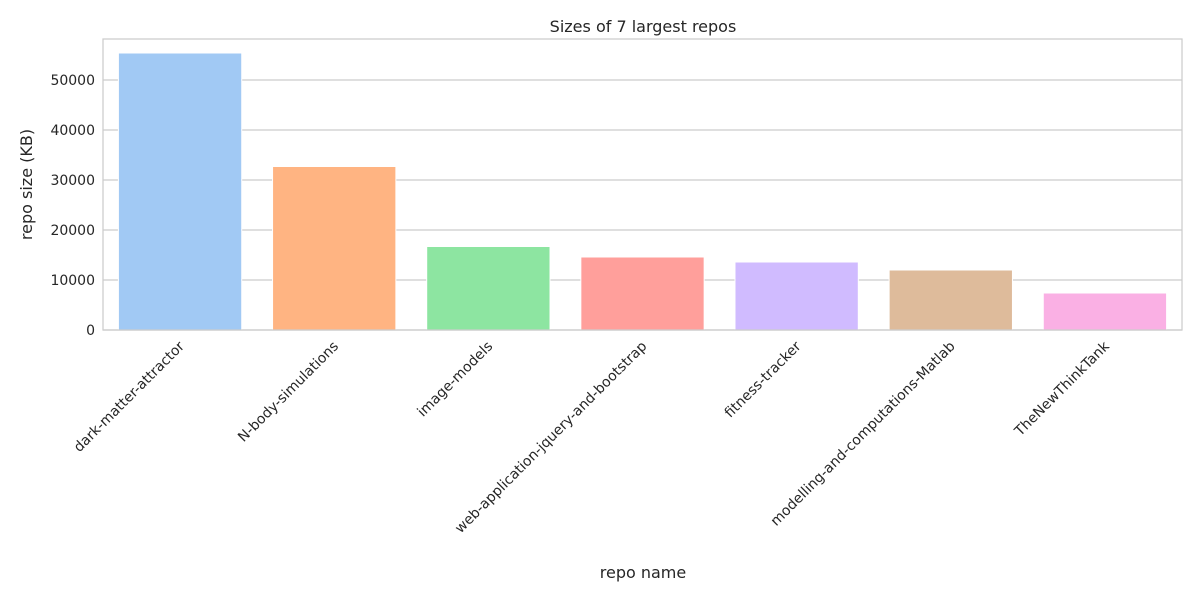  What do you see at coordinates (1105, 311) in the screenshot?
I see `bar-TheNewThinkTank` at bounding box center [1105, 311].